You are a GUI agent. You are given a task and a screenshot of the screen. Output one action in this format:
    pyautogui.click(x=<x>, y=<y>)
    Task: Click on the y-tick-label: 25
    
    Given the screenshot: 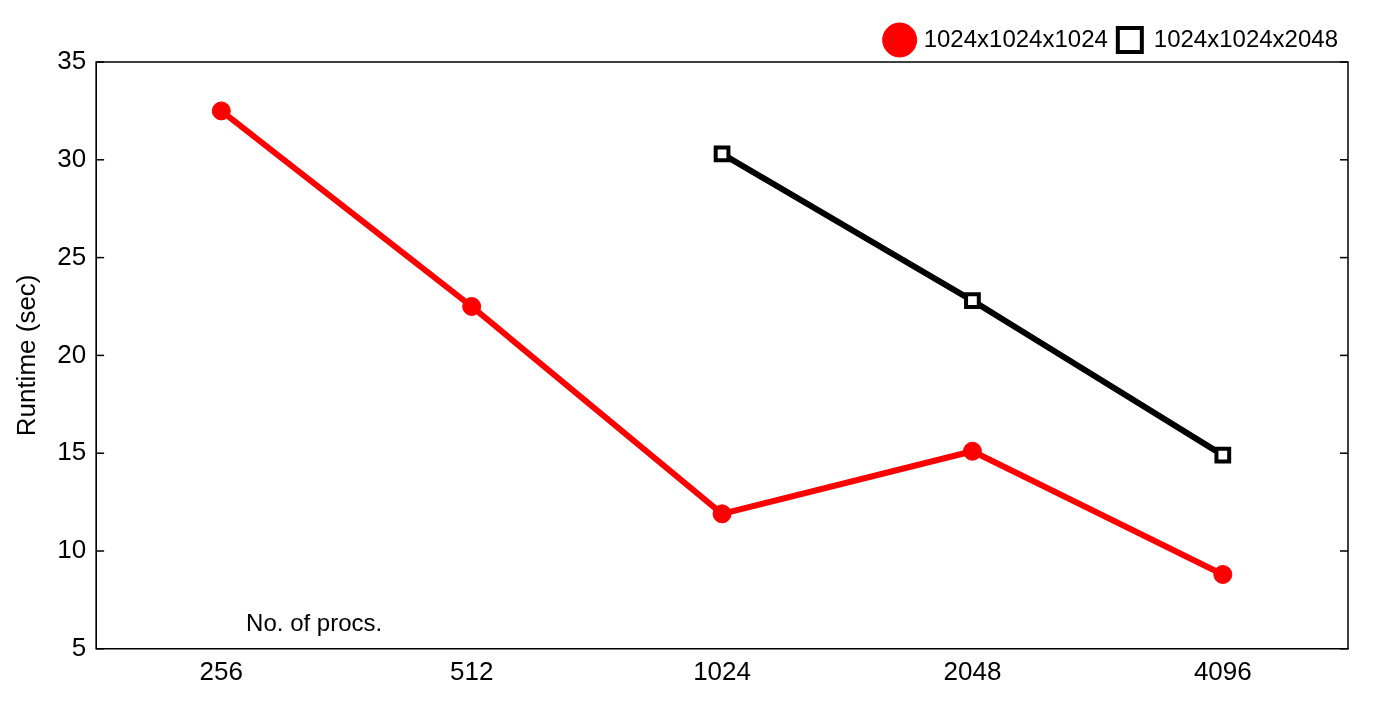 What is the action you would take?
    pyautogui.click(x=72, y=255)
    